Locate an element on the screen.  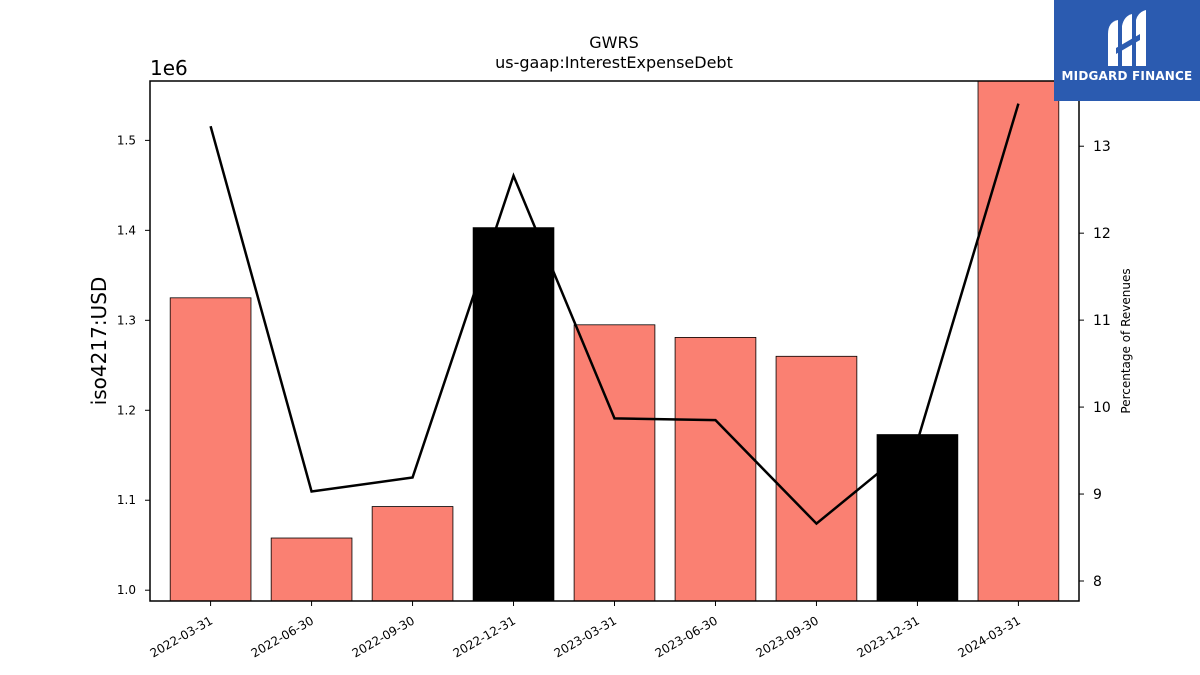
brand-logo: MIDGARD FINANCE is located at coordinates (1127, 50).